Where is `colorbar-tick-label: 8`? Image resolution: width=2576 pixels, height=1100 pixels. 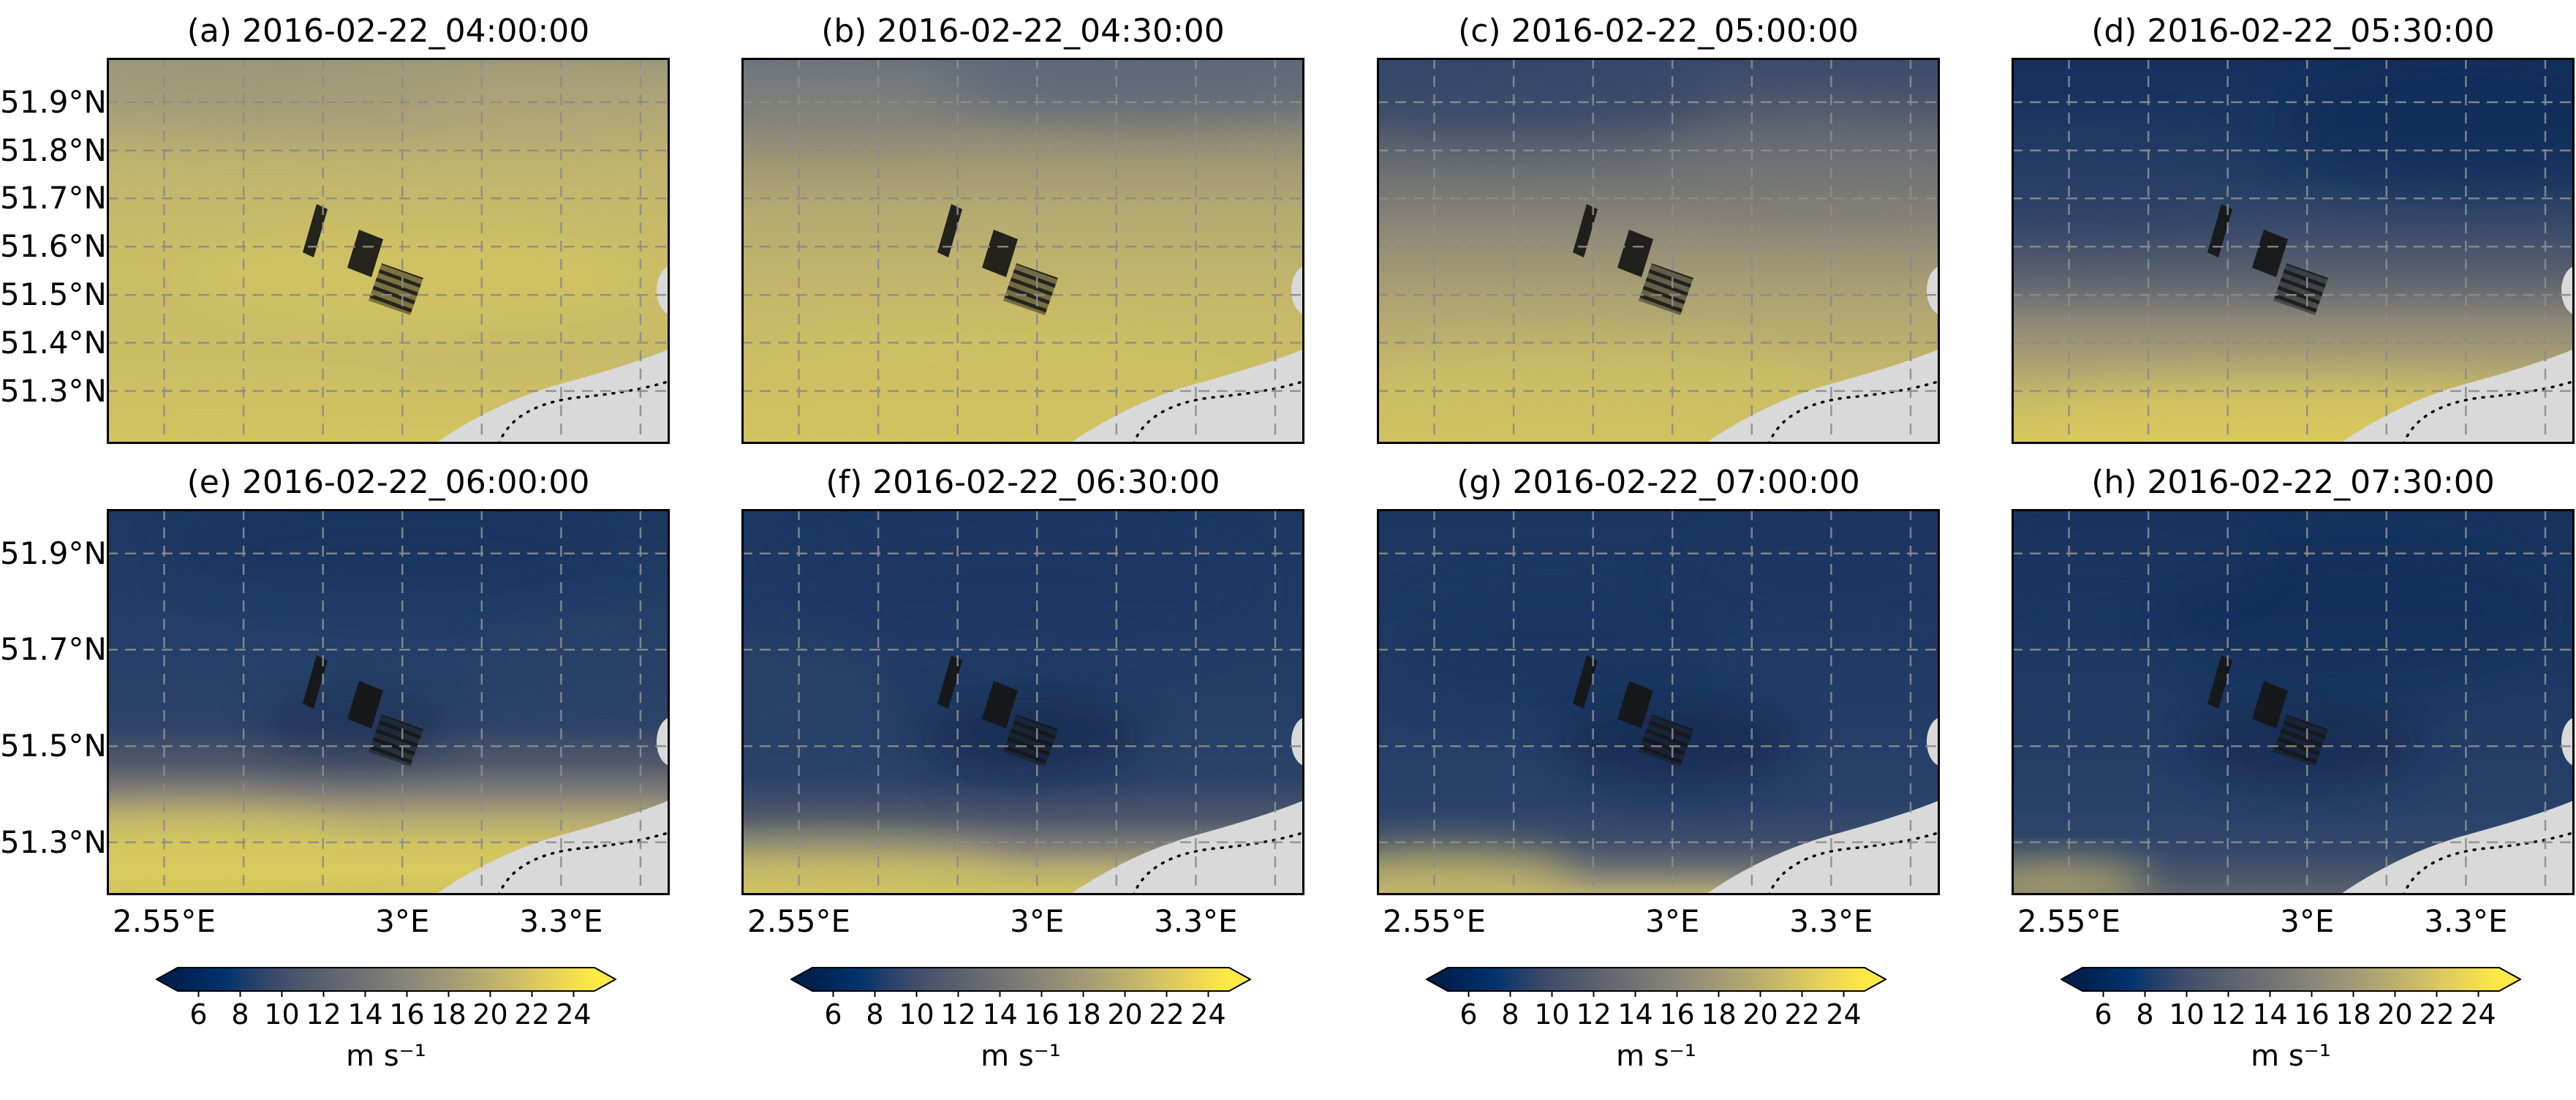 colorbar-tick-label: 8 is located at coordinates (240, 1014).